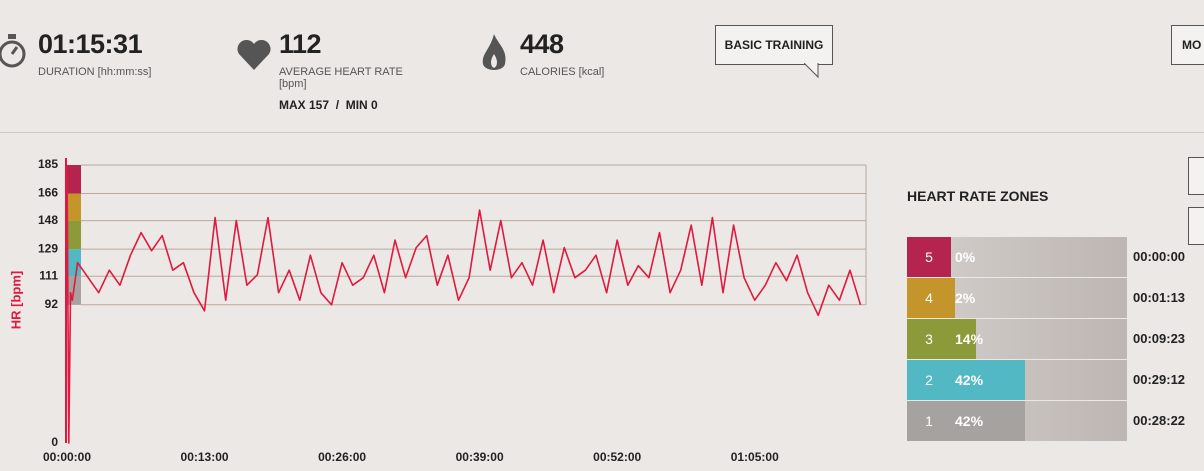 Image resolution: width=1204 pixels, height=471 pixels. Describe the element at coordinates (929, 380) in the screenshot. I see `zone-number: 2` at that location.